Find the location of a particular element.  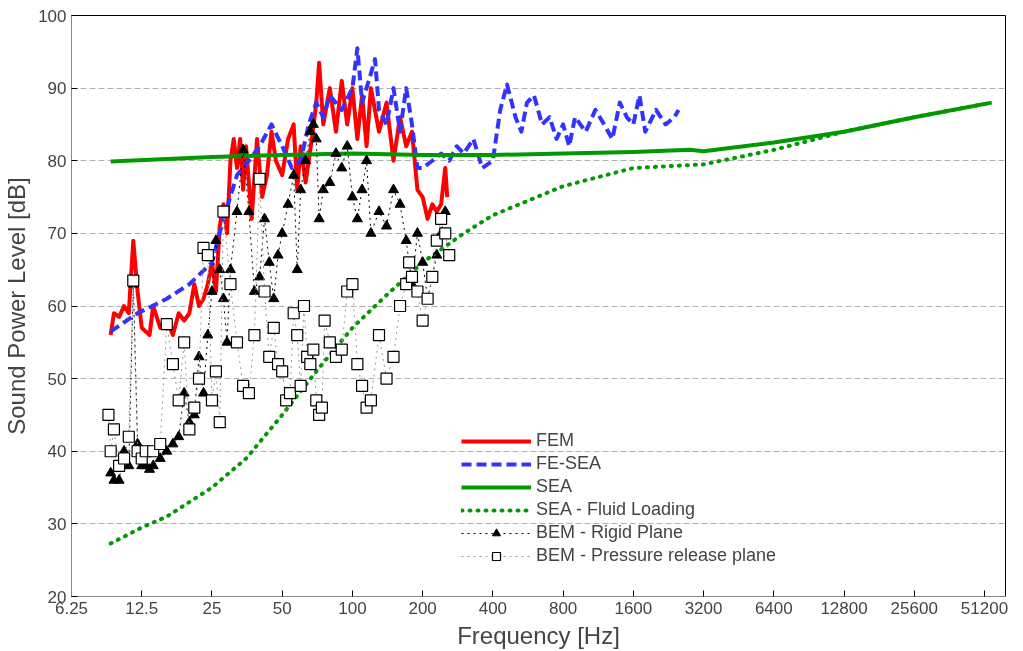

y-tick-label: 100 is located at coordinates (52, 16).